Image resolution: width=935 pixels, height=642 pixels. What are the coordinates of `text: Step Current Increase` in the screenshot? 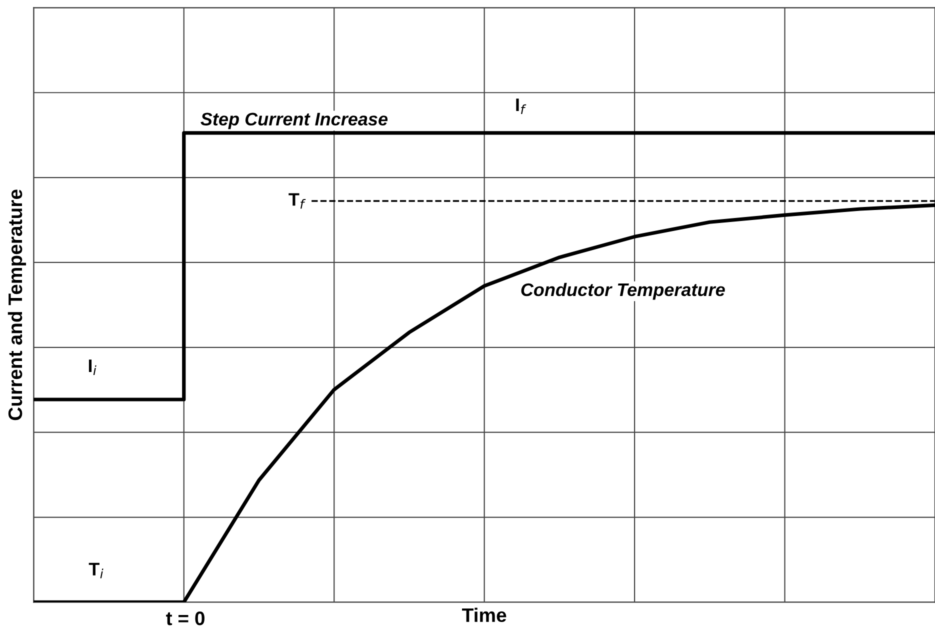 It's located at (294, 121).